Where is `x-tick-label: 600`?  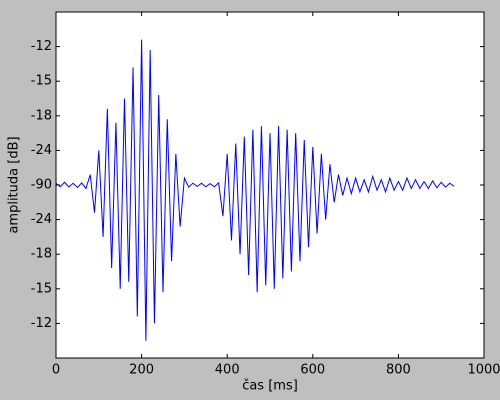
x-tick-label: 600 is located at coordinates (312, 370).